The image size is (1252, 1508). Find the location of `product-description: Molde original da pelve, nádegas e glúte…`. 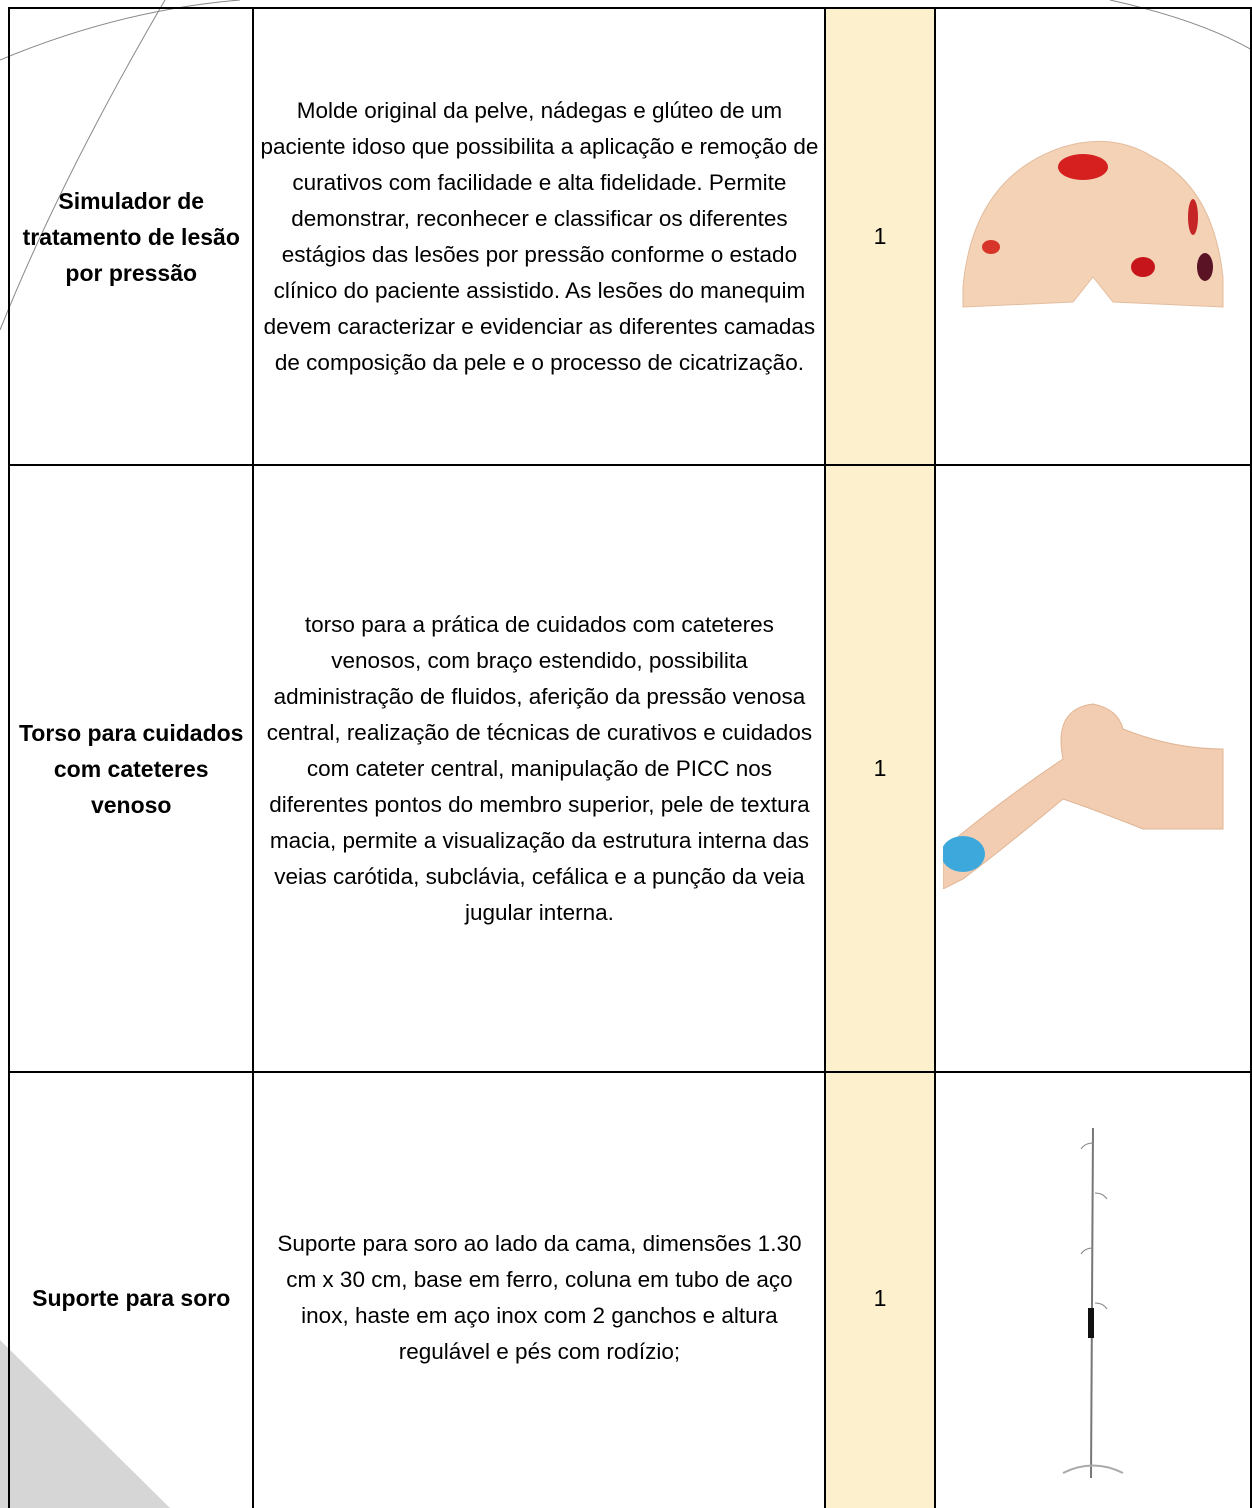

product-description: Molde original da pelve, nádegas e glúte… is located at coordinates (539, 236).